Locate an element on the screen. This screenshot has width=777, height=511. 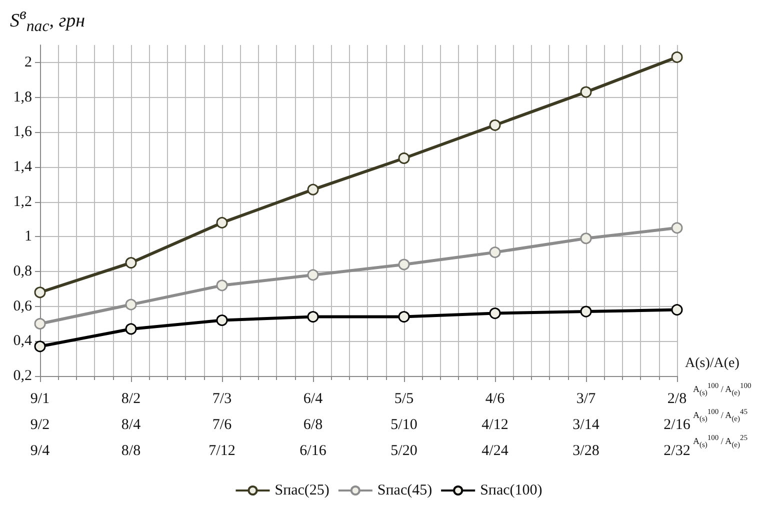
x-tick-label: 5/5 5/10 5/20 is located at coordinates (404, 425).